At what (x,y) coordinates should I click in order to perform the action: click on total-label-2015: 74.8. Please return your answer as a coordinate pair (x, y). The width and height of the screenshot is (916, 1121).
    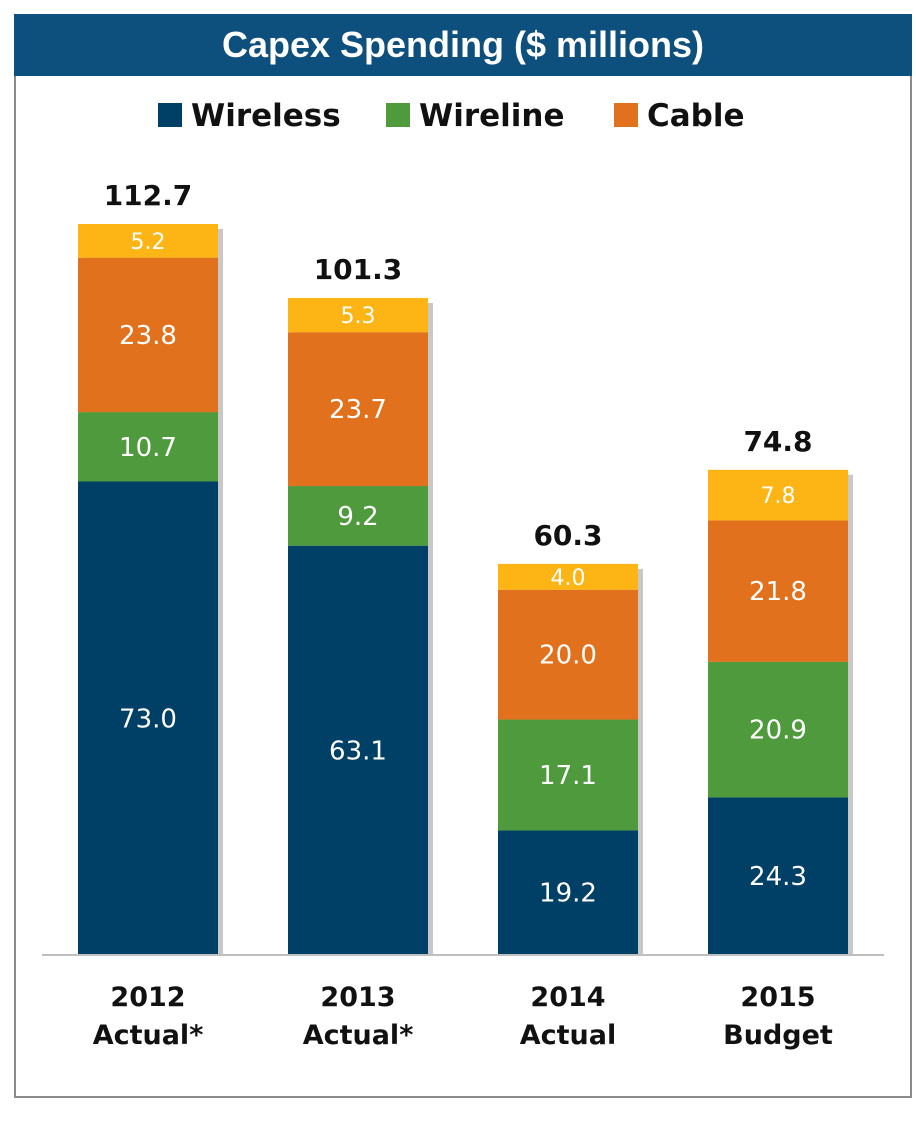
    Looking at the image, I should click on (777, 441).